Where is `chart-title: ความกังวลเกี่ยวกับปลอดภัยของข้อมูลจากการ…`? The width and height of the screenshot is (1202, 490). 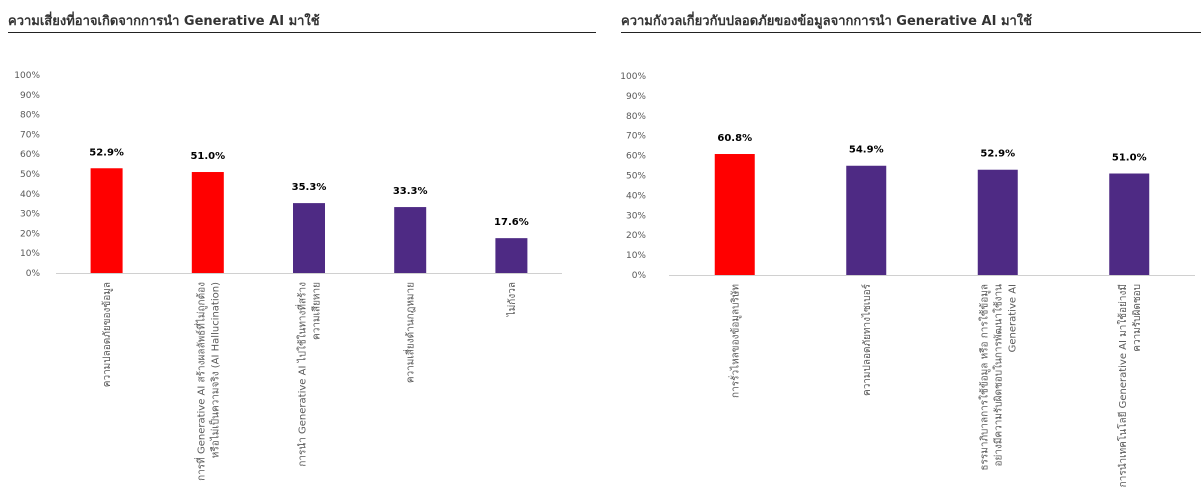
chart-title: ความกังวลเกี่ยวกับปลอดภัยของข้อมูลจากการ… is located at coordinates (826, 21).